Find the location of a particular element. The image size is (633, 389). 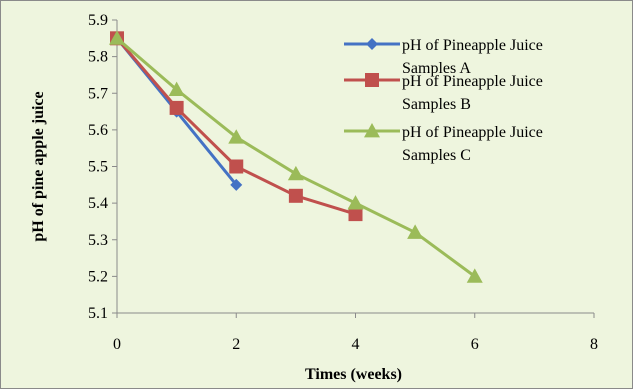

legend-entry: pH of Pineapple Juice Samples C is located at coordinates (443, 143).